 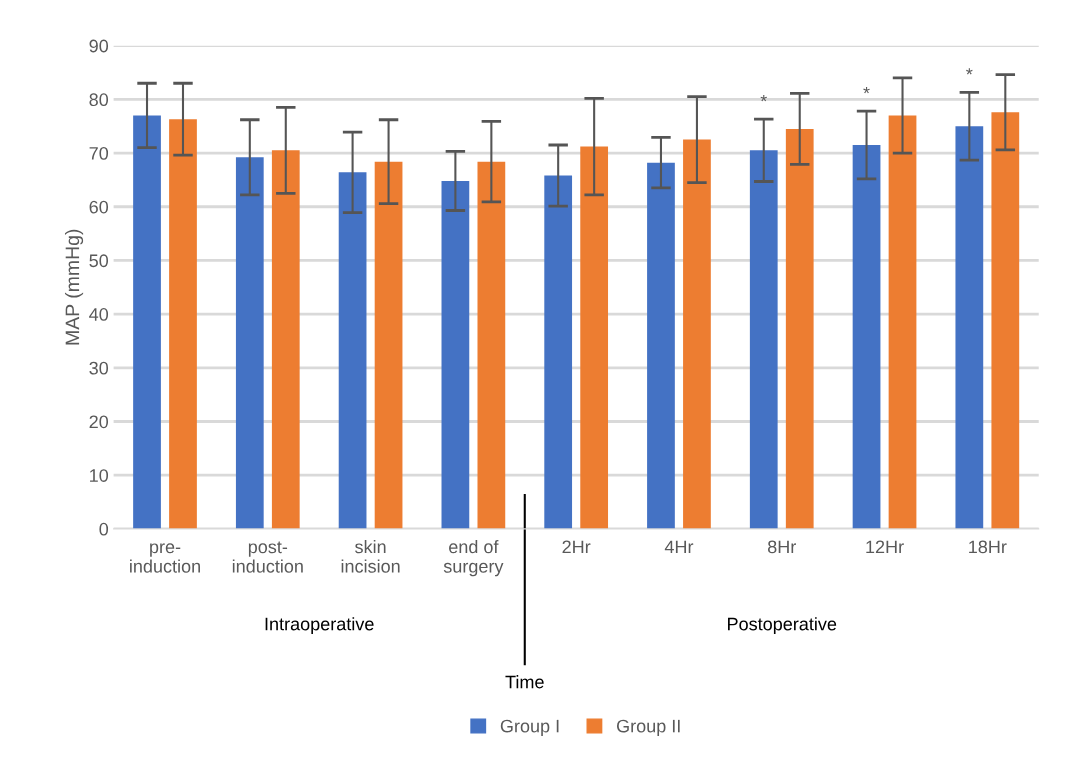 What do you see at coordinates (99, 153) in the screenshot?
I see `y-tick-label: 70` at bounding box center [99, 153].